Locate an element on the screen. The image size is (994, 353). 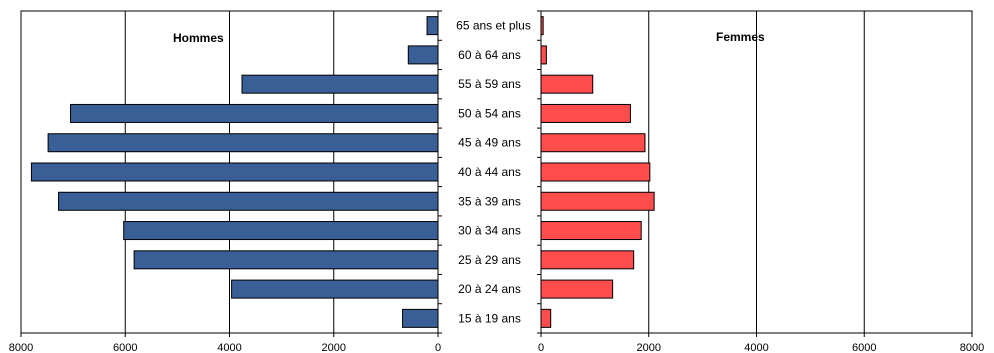
age-group-label: 35 à 39 ans is located at coordinates (489, 201).